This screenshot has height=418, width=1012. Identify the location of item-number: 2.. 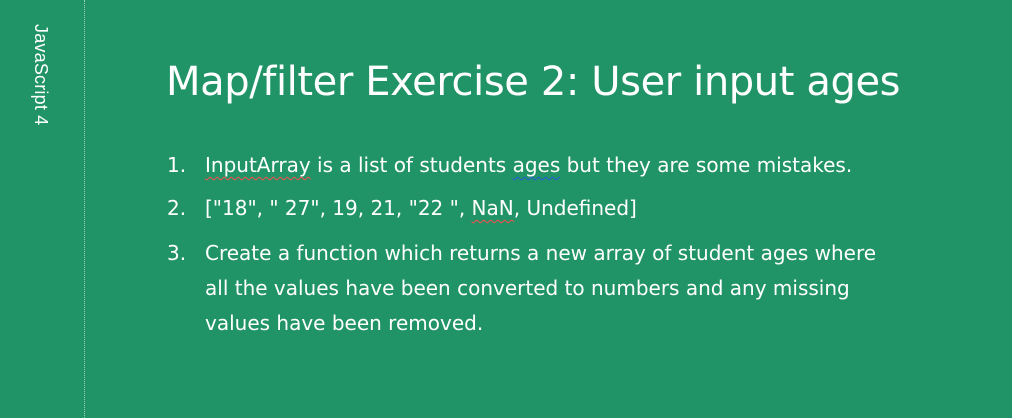
(177, 208).